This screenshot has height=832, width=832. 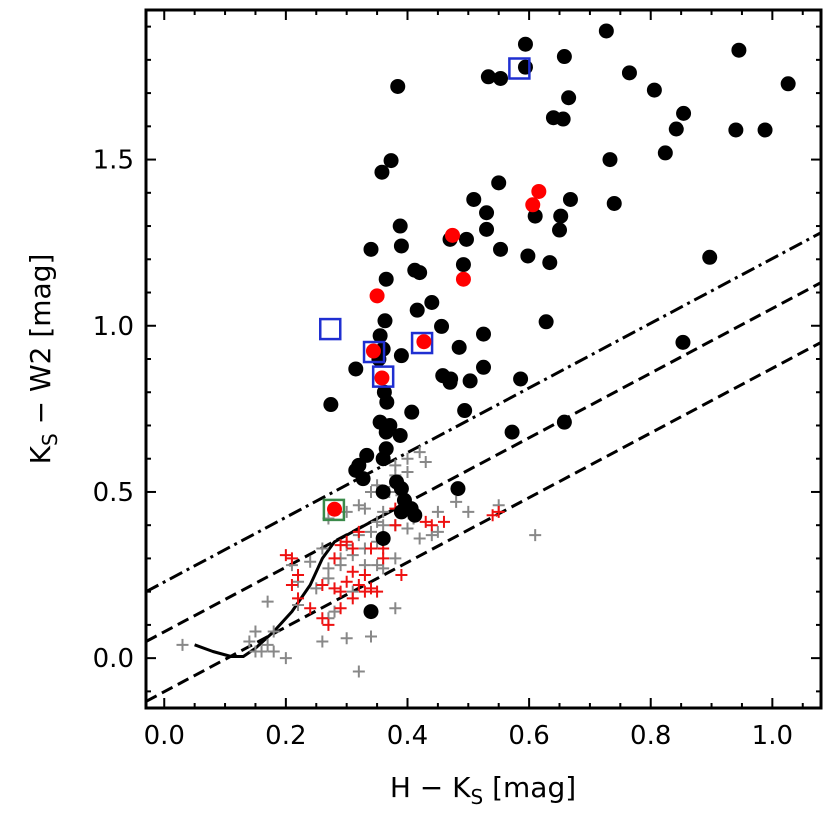 What do you see at coordinates (334, 510) in the screenshot?
I see `green-squared-source-marker` at bounding box center [334, 510].